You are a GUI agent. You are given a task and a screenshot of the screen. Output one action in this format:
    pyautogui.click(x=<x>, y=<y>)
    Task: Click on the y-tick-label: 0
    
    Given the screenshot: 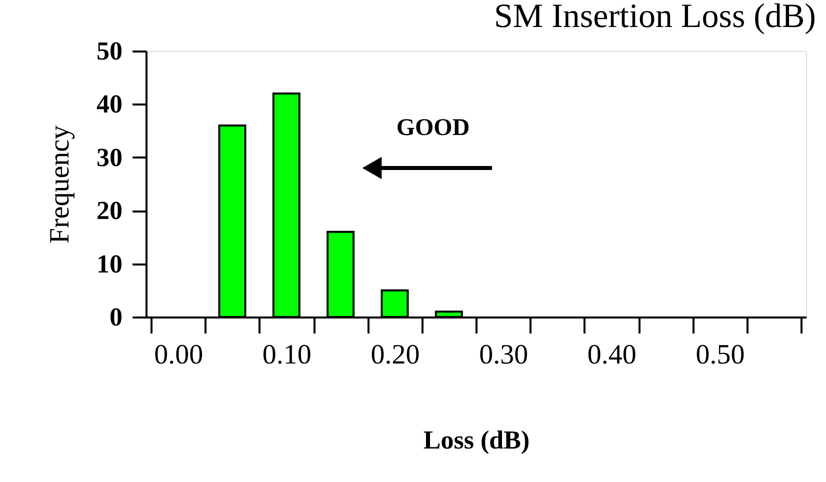 What is the action you would take?
    pyautogui.click(x=116, y=317)
    